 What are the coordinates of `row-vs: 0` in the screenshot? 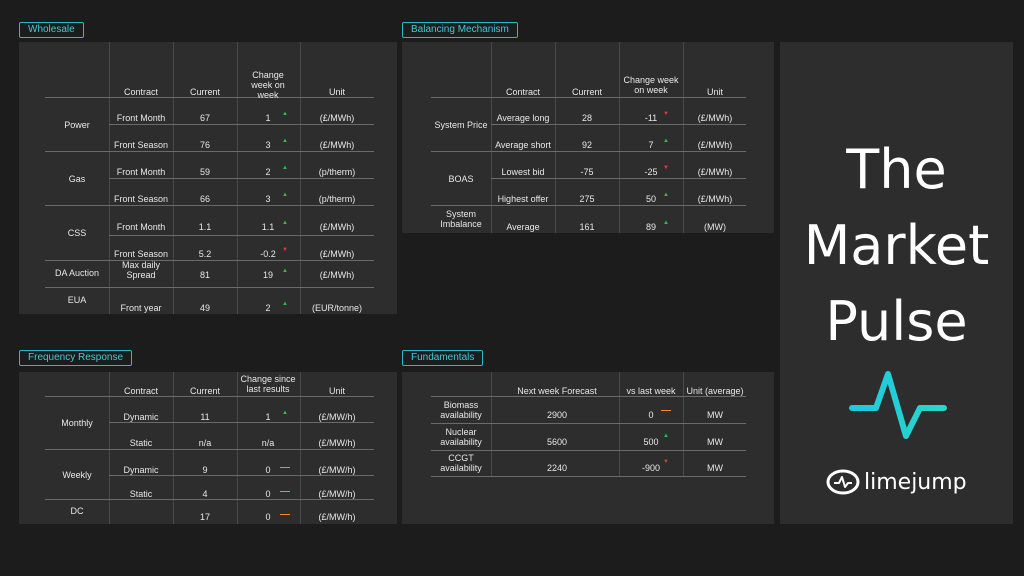 It's located at (651, 415).